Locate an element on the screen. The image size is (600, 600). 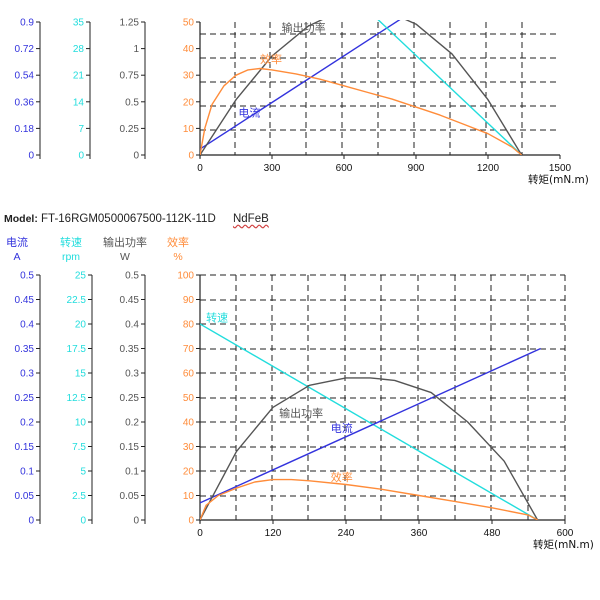
speed-axis-tick-label: 2.5 is located at coordinates (79, 496).